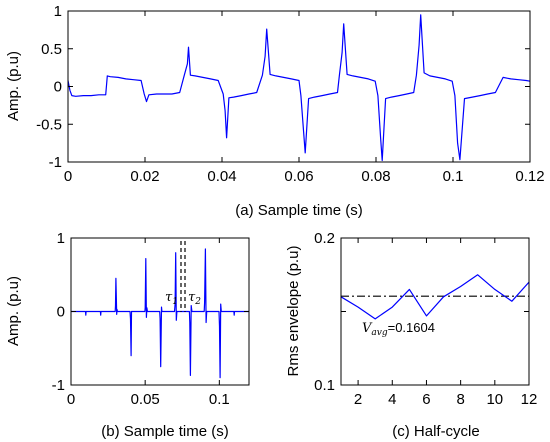 This screenshot has height=442, width=550. What do you see at coordinates (293, 311) in the screenshot?
I see `panel-c-ylabel: Rms envelope (p.u)` at bounding box center [293, 311].